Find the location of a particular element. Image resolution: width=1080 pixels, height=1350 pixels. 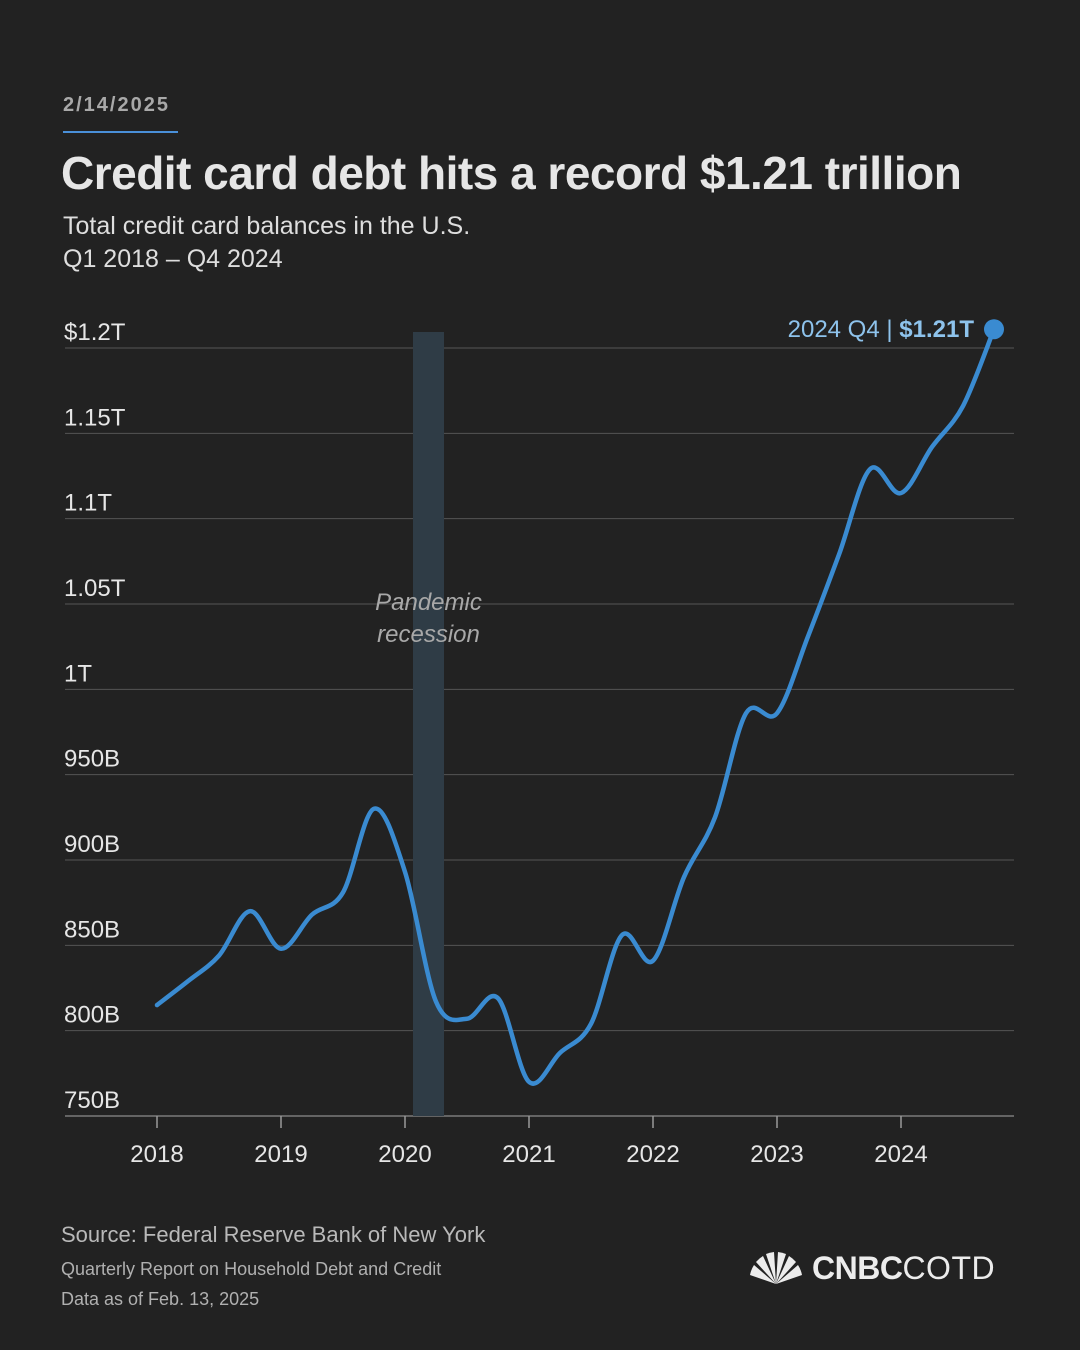

y-tick-label: 950B is located at coordinates (92, 759).